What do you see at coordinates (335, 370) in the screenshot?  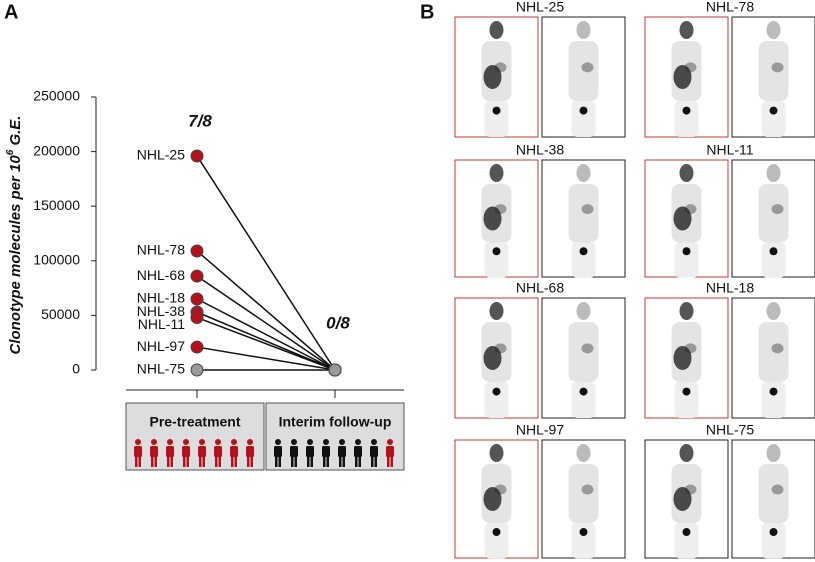 I see `post-point` at bounding box center [335, 370].